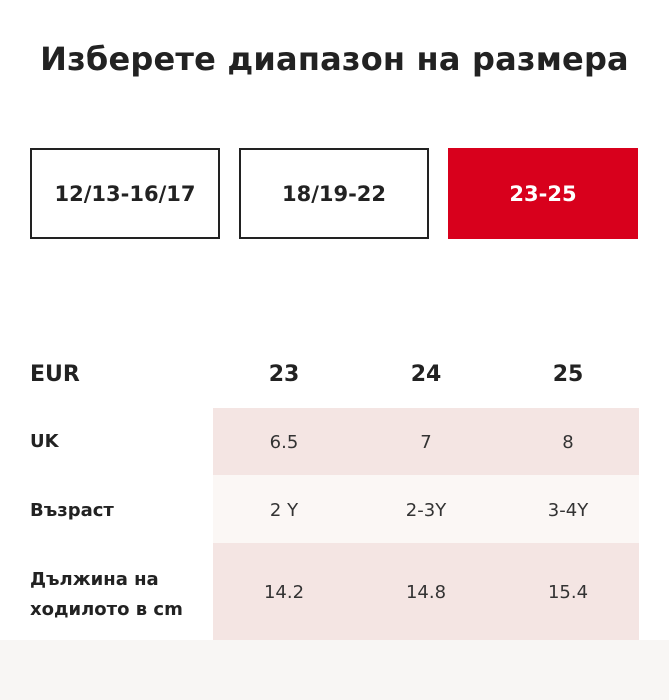 This screenshot has width=669, height=700. Describe the element at coordinates (125, 193) in the screenshot. I see `size-range-button-1: 12/13-16/17` at that location.